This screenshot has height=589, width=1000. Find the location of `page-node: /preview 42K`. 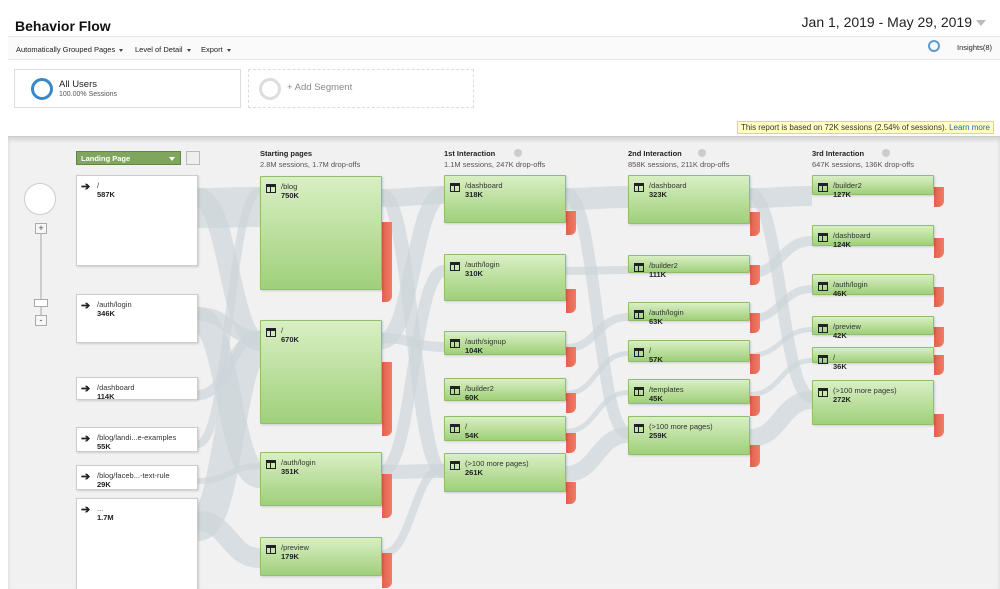

page-node: /preview 42K is located at coordinates (873, 328).